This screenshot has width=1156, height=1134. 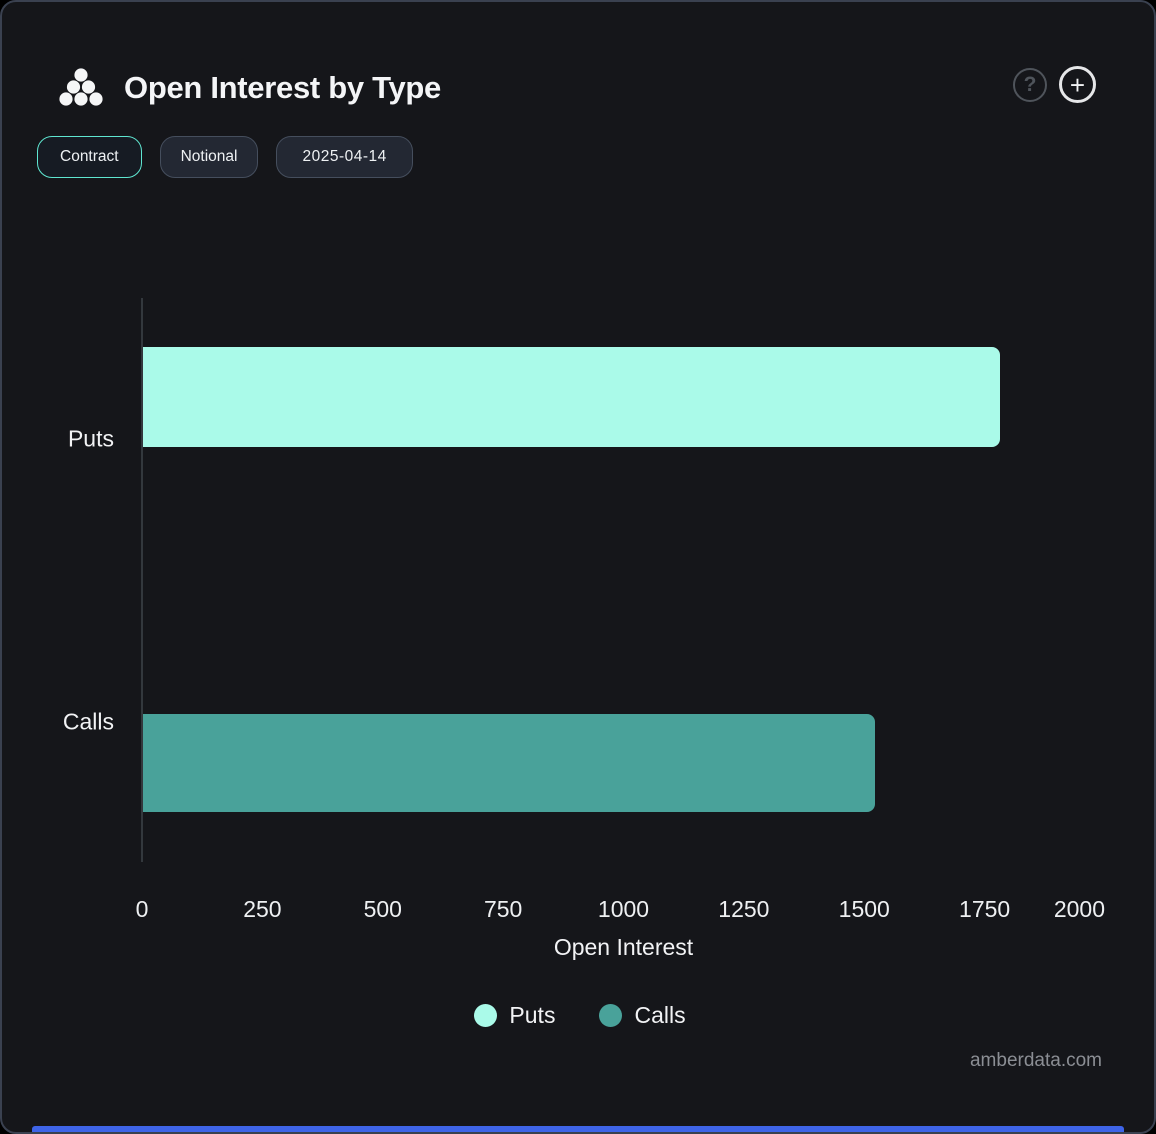 I want to click on x-tick-label: 1500, so click(x=864, y=909).